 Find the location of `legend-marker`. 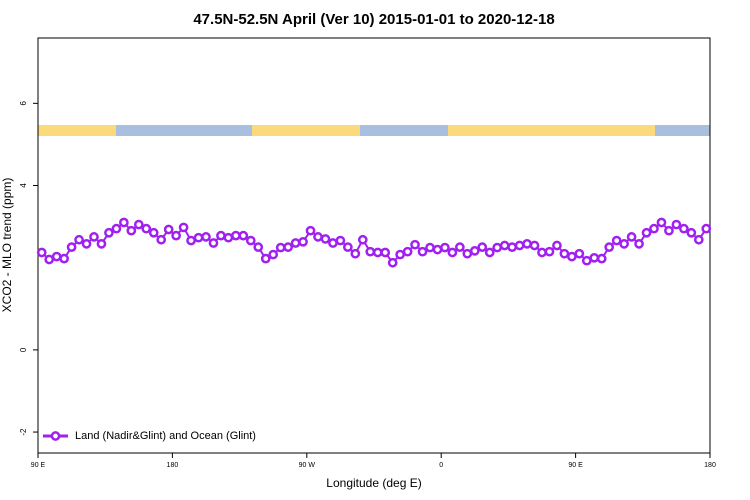

legend-marker is located at coordinates (55, 436).